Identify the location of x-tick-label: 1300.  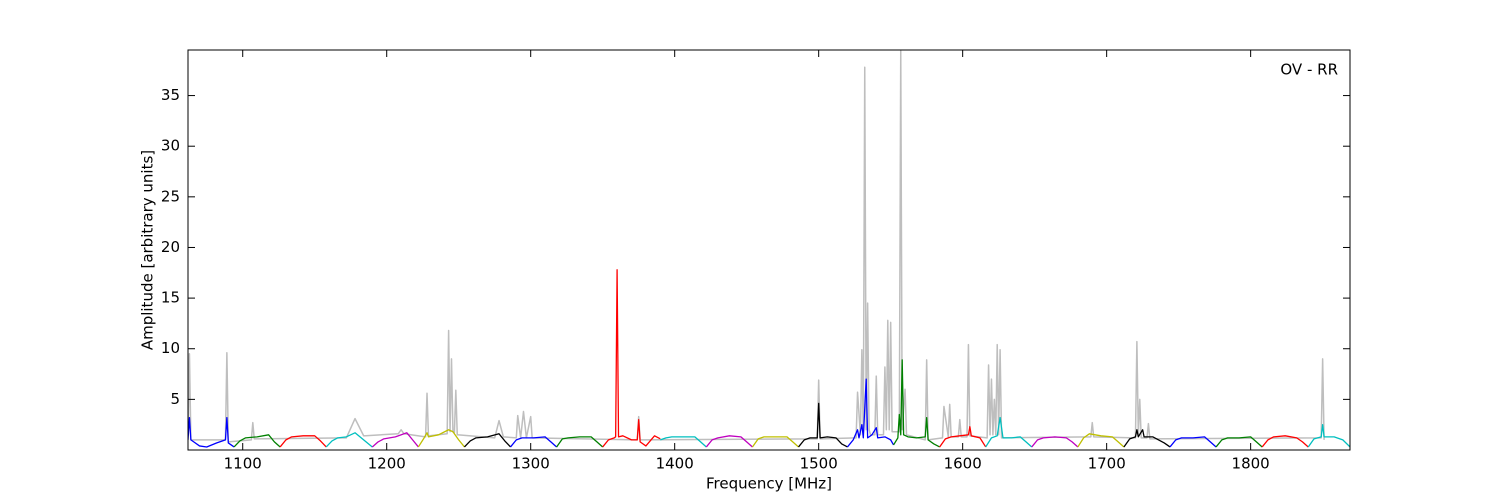
(531, 464).